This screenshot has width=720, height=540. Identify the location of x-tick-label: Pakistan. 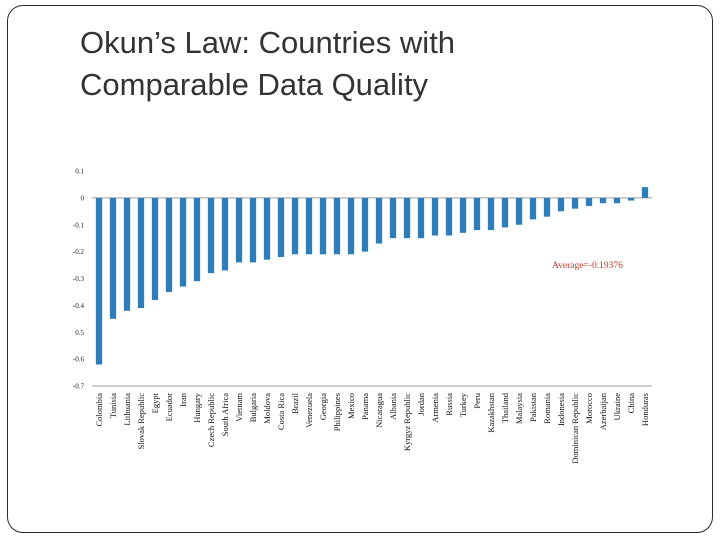
(533, 407).